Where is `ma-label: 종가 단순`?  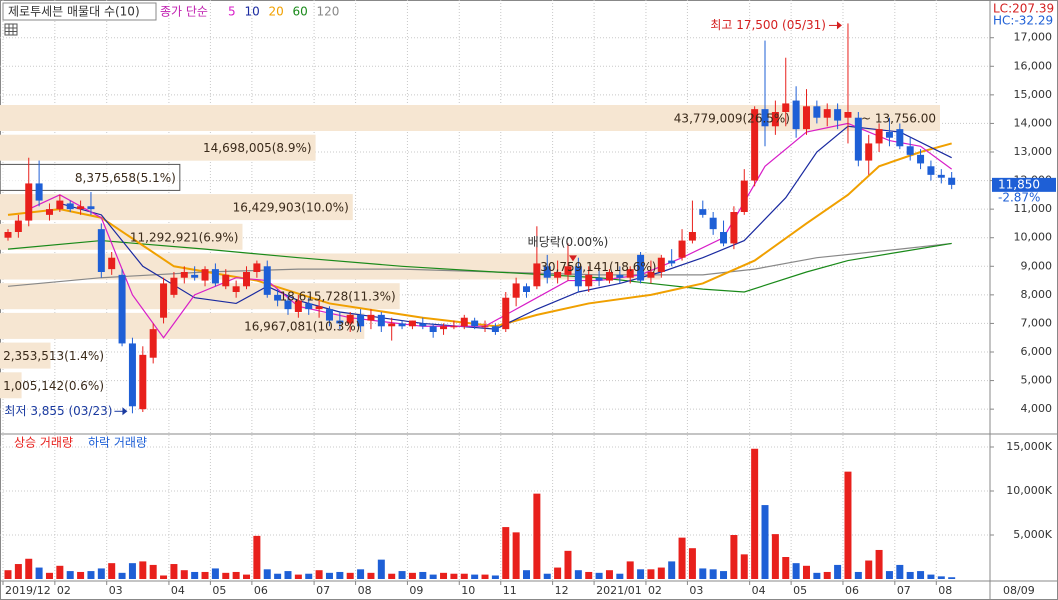 ma-label: 종가 단순 is located at coordinates (184, 12).